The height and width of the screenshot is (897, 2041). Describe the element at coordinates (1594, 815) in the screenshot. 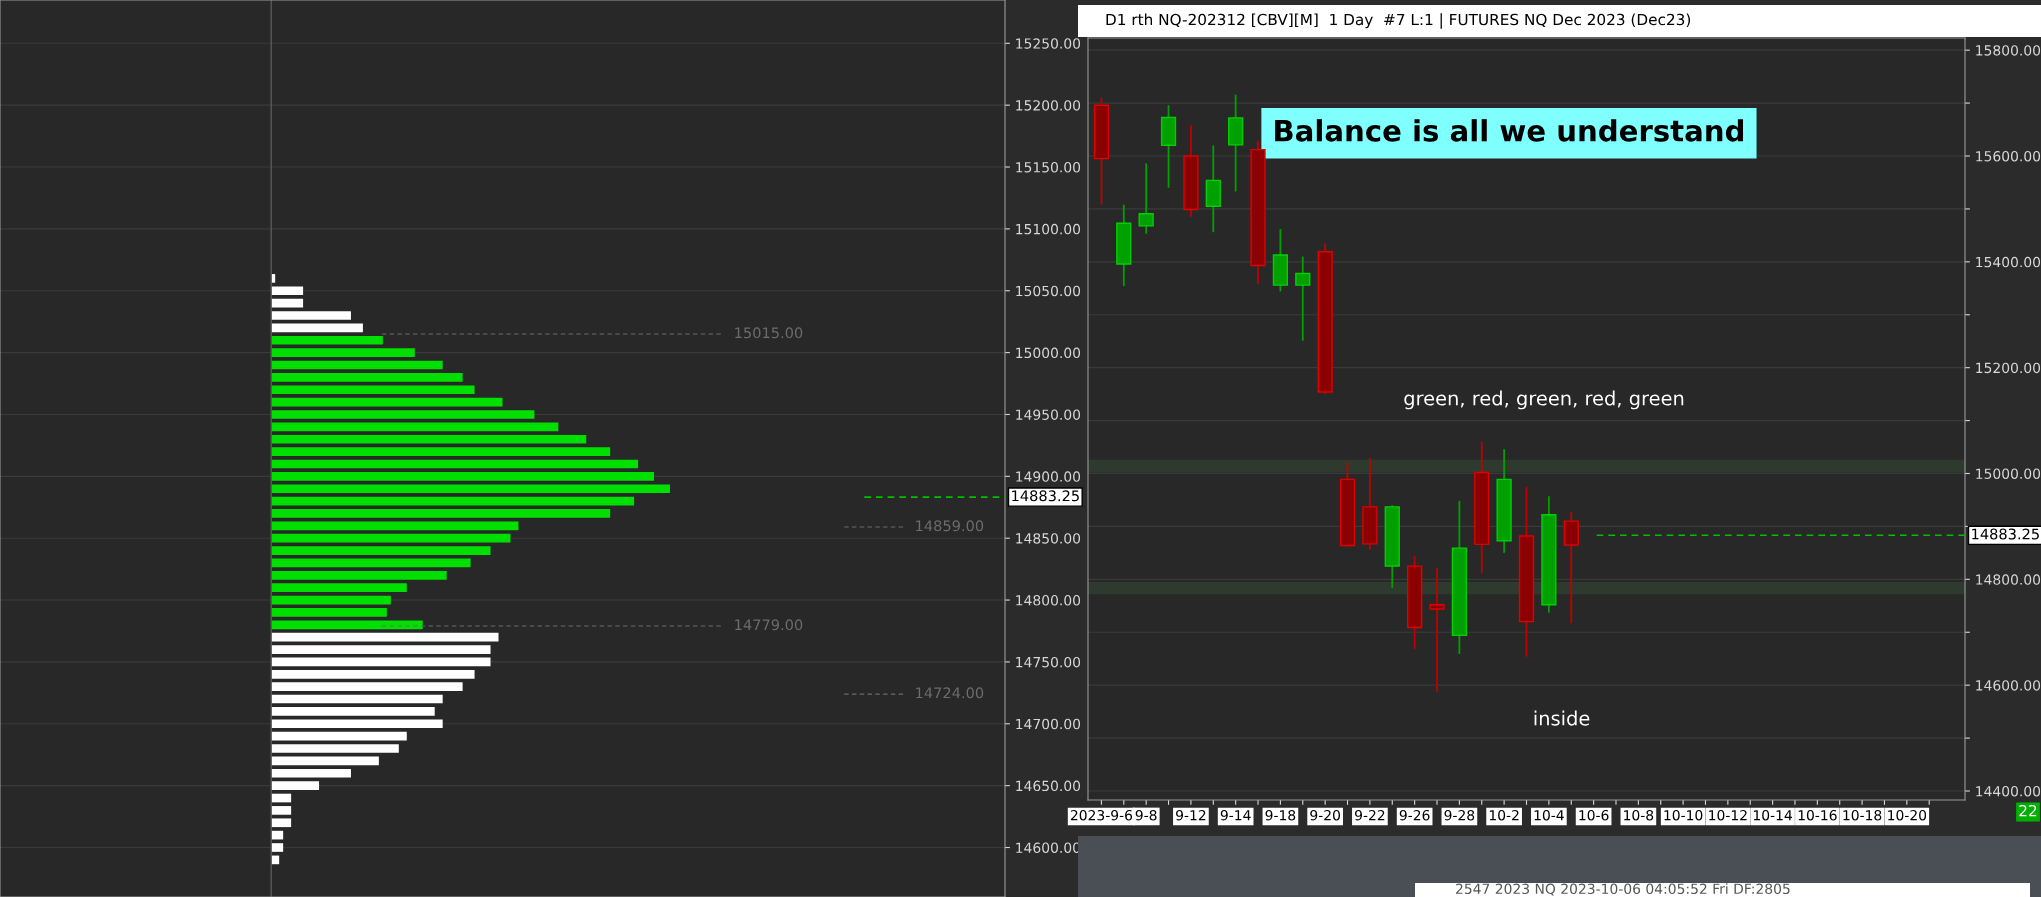

I see `x-tick-label: 10-6` at that location.